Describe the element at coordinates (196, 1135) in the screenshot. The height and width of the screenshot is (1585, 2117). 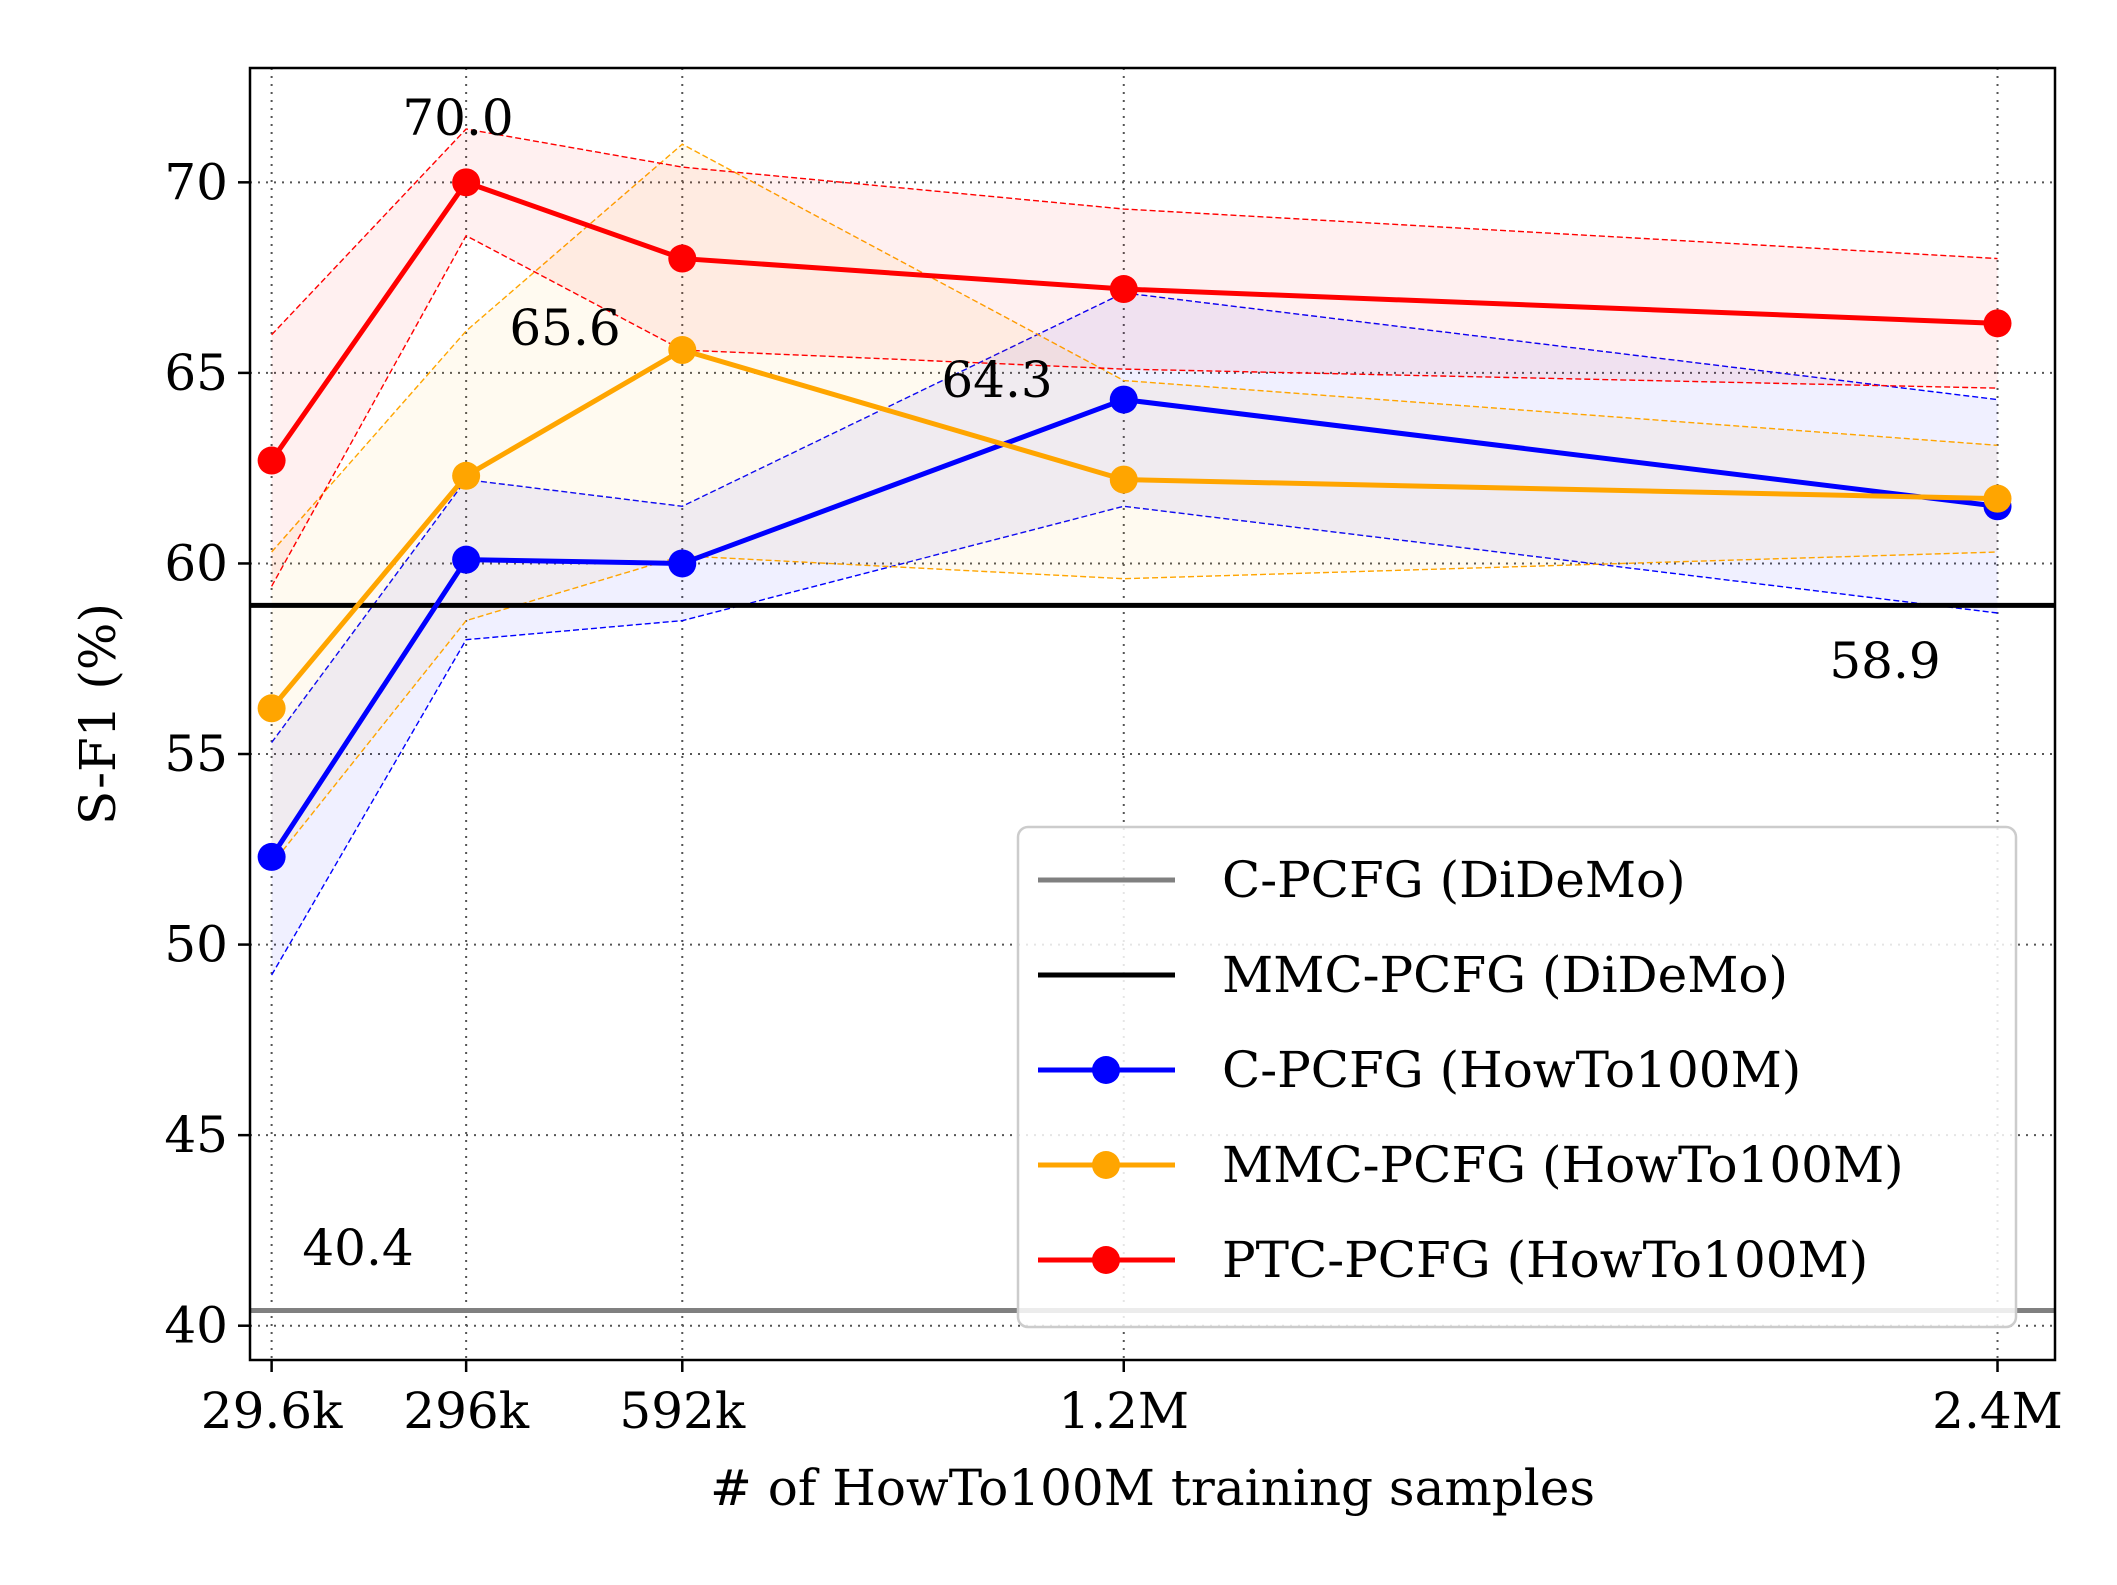
I see `y-tick-label: 45` at that location.